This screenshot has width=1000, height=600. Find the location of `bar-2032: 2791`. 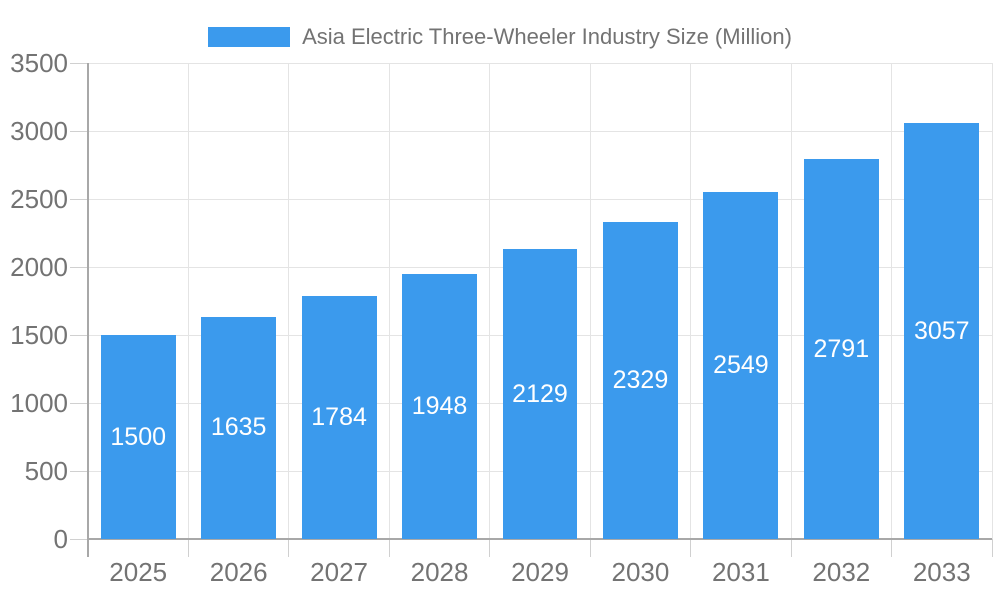

bar-2032: 2791 is located at coordinates (841, 349).